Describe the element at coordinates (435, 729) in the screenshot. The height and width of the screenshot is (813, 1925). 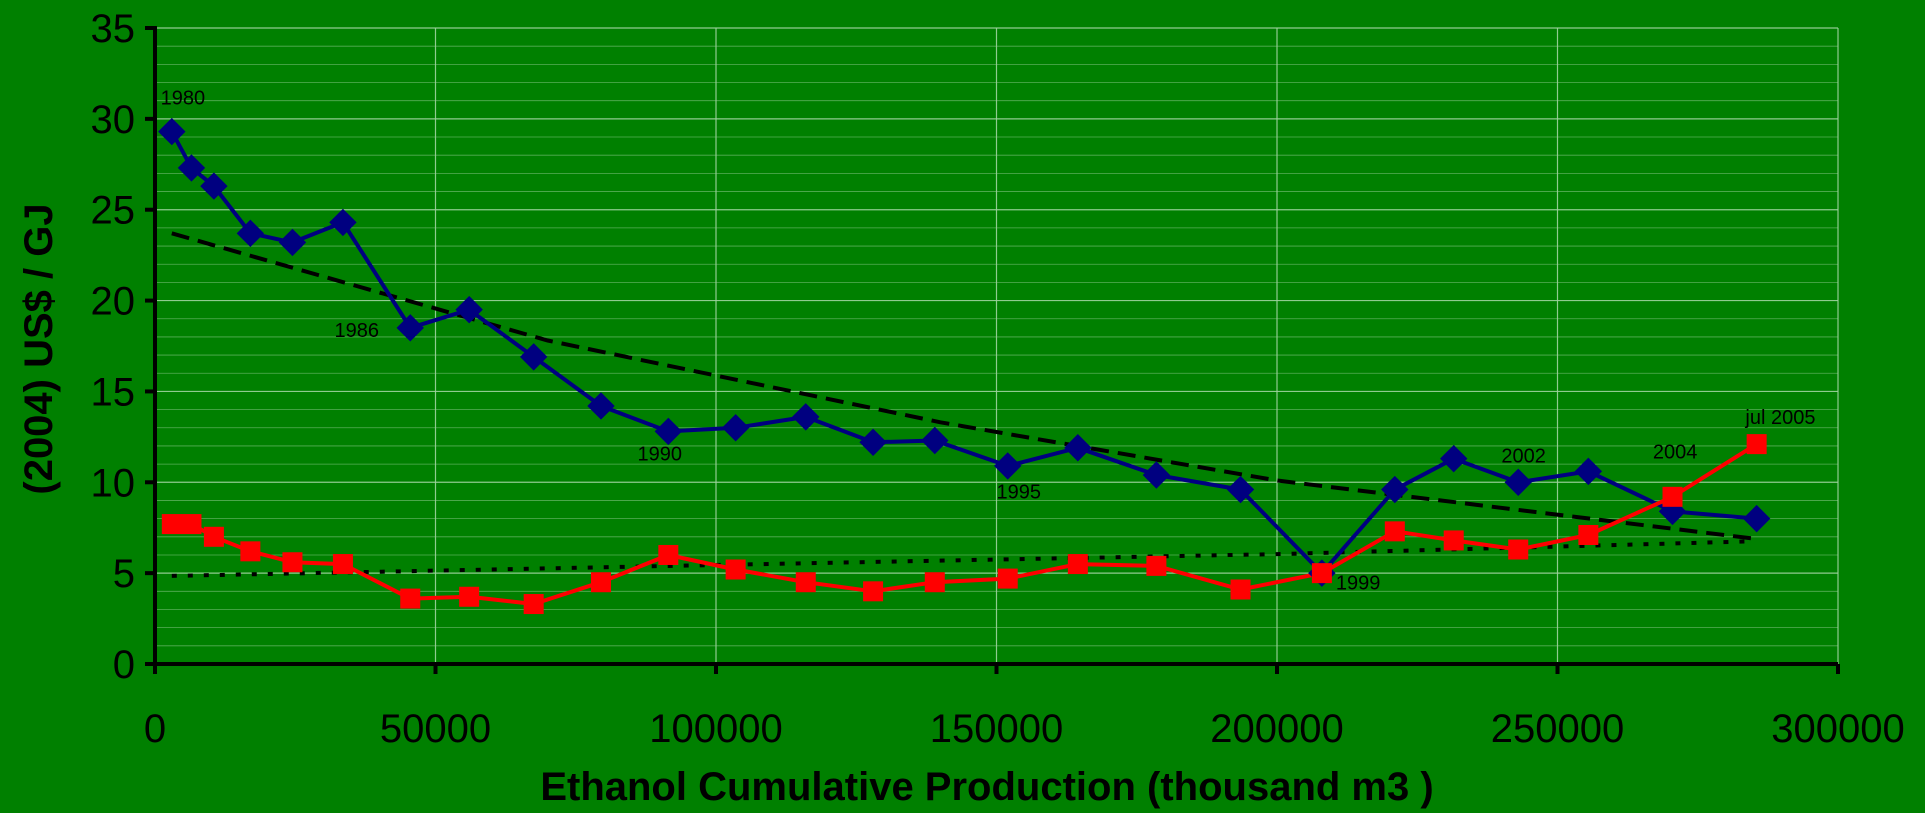
I see `x-tick-label: 50000` at that location.